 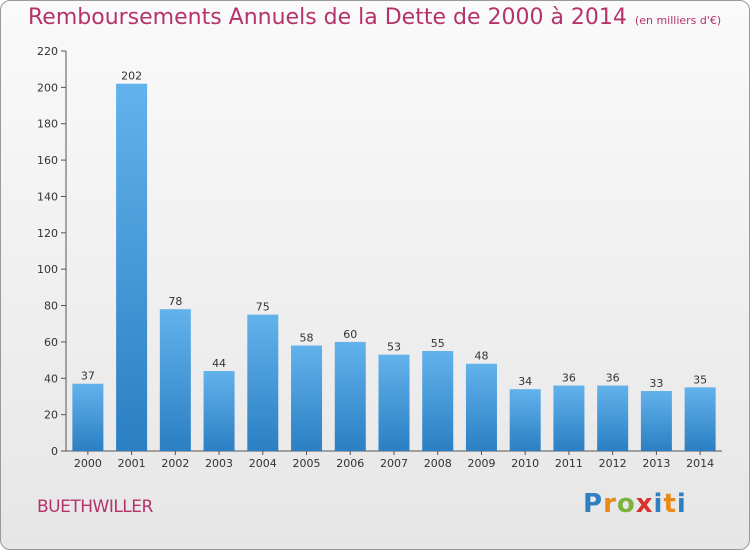 What do you see at coordinates (613, 378) in the screenshot?
I see `data-label-2012: 36` at bounding box center [613, 378].